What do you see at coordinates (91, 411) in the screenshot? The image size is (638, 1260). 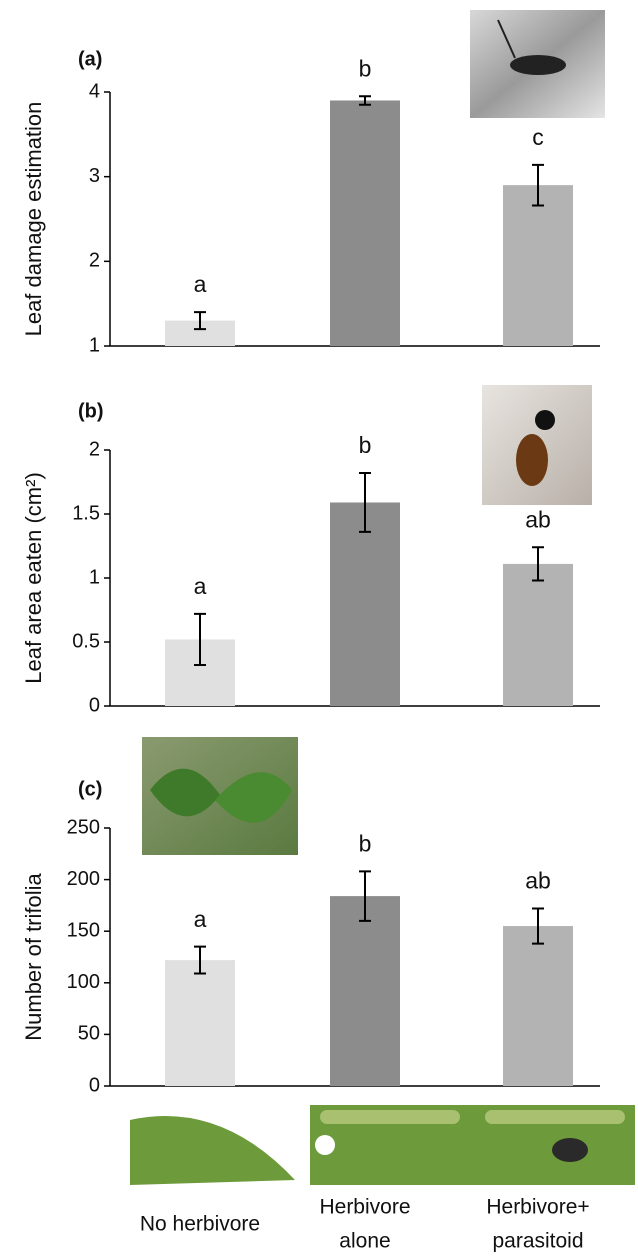 I see `panel-label: (b)` at bounding box center [91, 411].